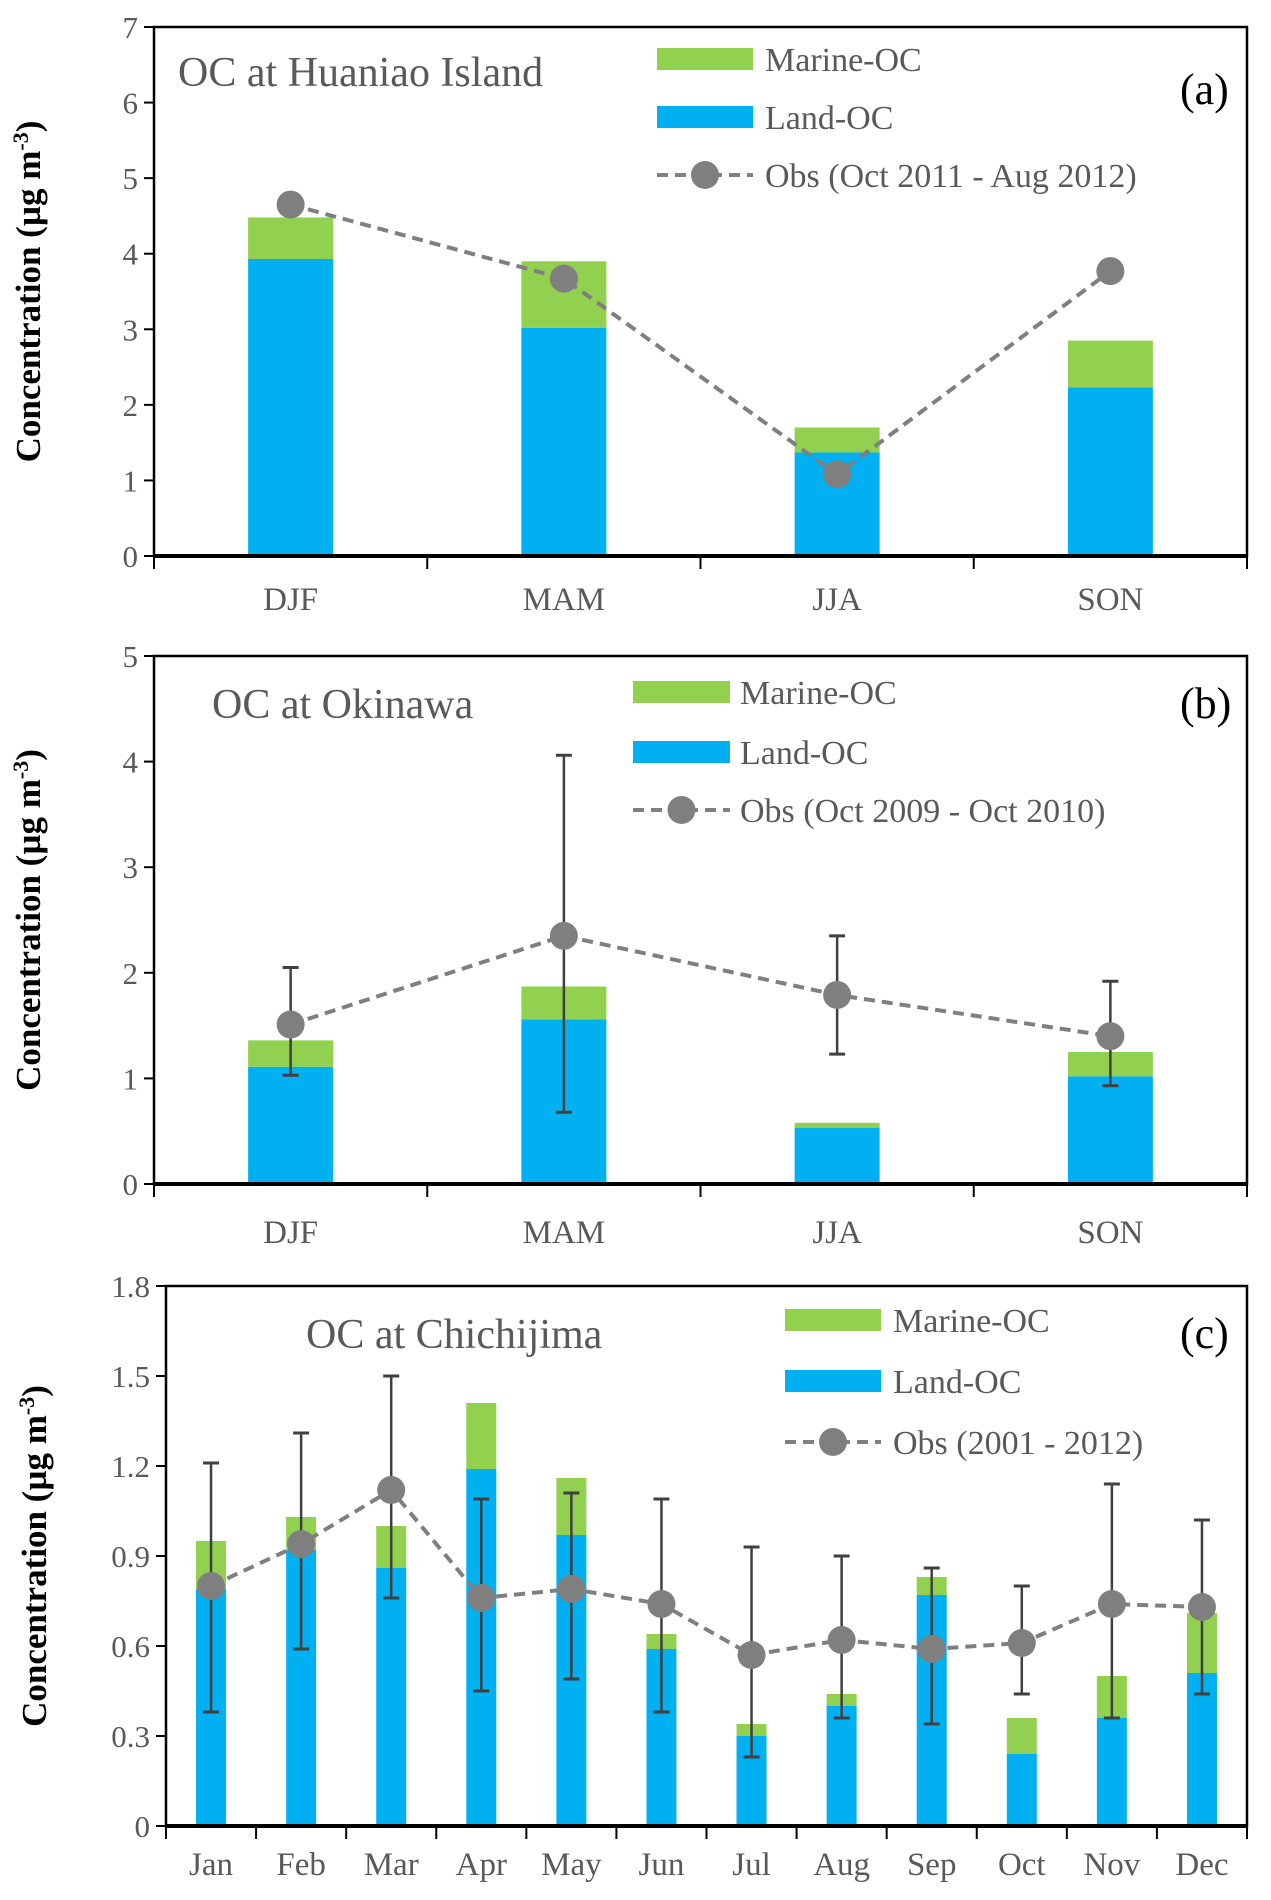 This screenshot has width=1271, height=1900. Describe the element at coordinates (130, 1286) in the screenshot. I see `y-tick-label: 1.8` at that location.